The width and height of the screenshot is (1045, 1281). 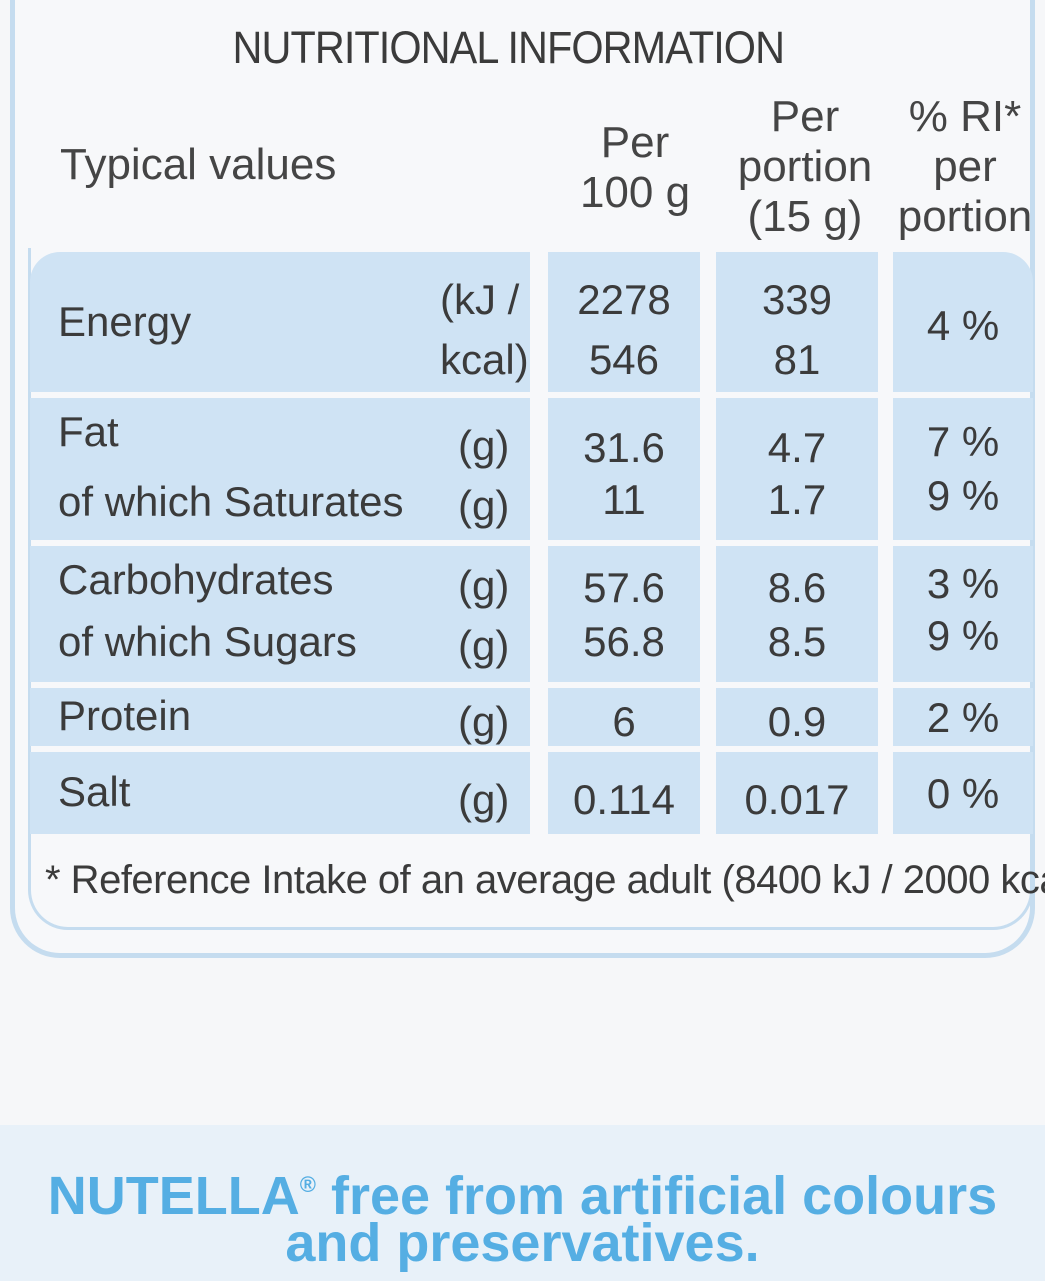 What do you see at coordinates (484, 799) in the screenshot?
I see `unit-salt: (g)` at bounding box center [484, 799].